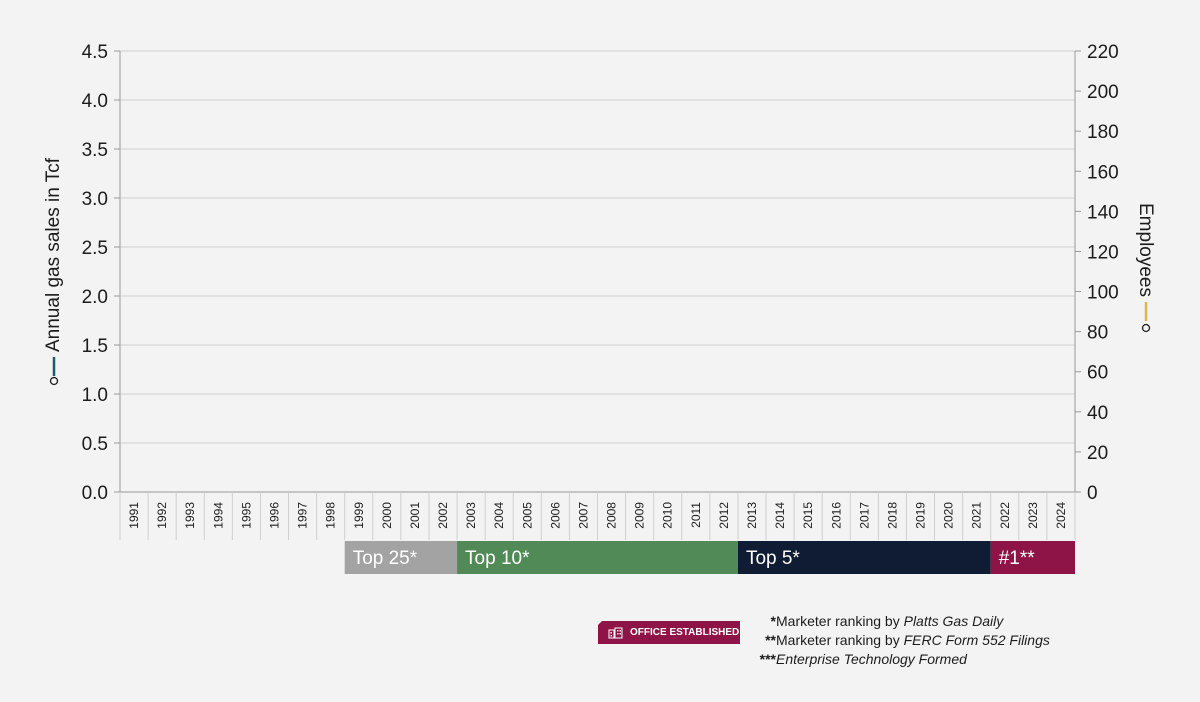 The height and width of the screenshot is (702, 1200). I want to click on y-right-tick-label: 0, so click(1092, 493).